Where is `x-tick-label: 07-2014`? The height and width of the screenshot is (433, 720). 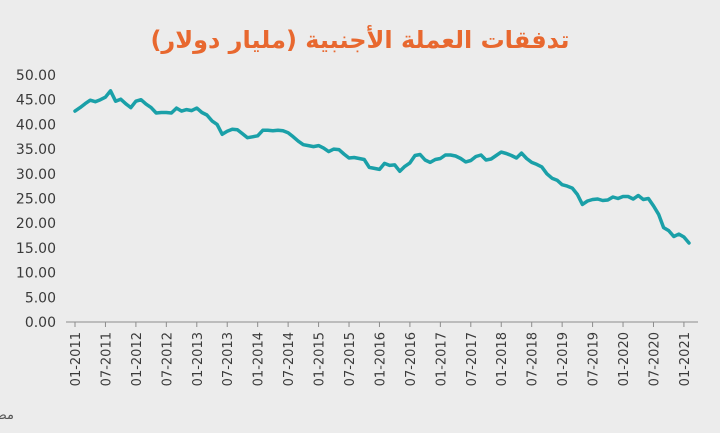 x-tick-label: 07-2014 is located at coordinates (289, 359).